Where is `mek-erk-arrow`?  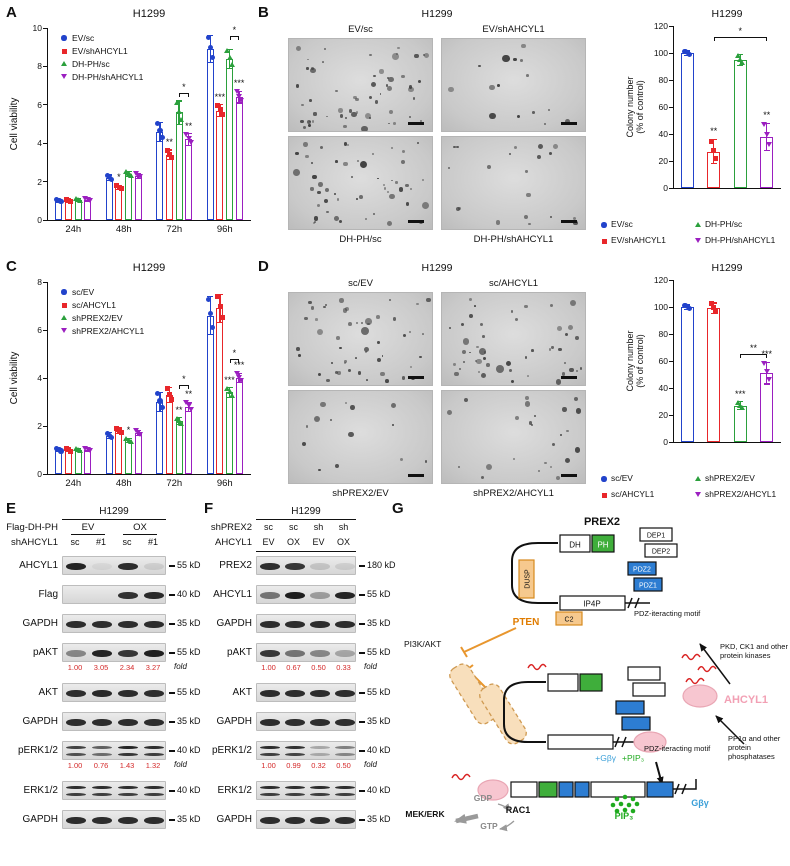
mek-erk-arrow is located at coordinates (466, 818).